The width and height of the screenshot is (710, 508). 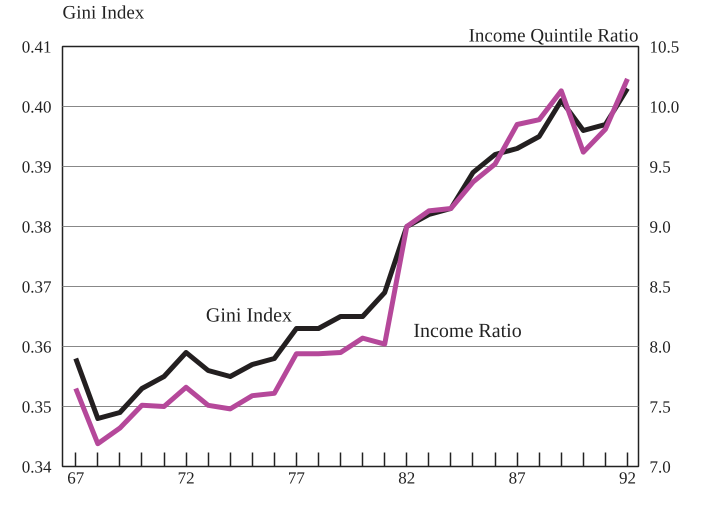 I want to click on y2-tick-label: 8.5, so click(x=660, y=287).